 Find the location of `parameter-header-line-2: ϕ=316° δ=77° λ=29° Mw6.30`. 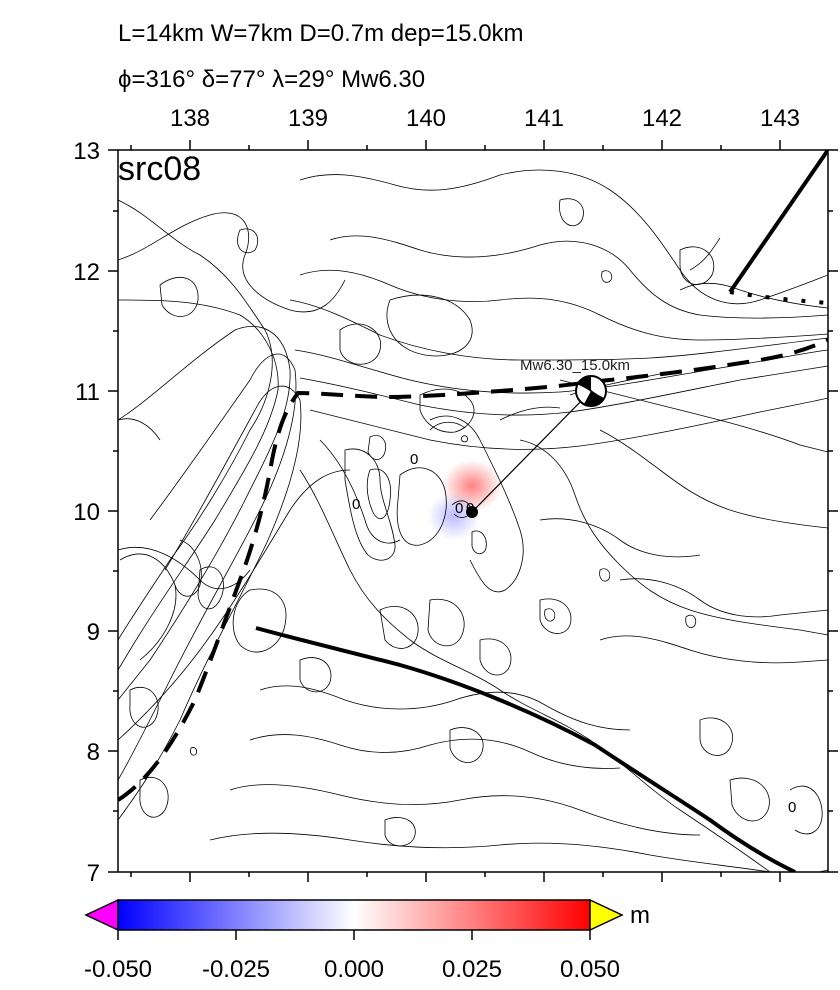

parameter-header-line-2: ϕ=316° δ=77° λ=29° Mw6.30 is located at coordinates (272, 79).